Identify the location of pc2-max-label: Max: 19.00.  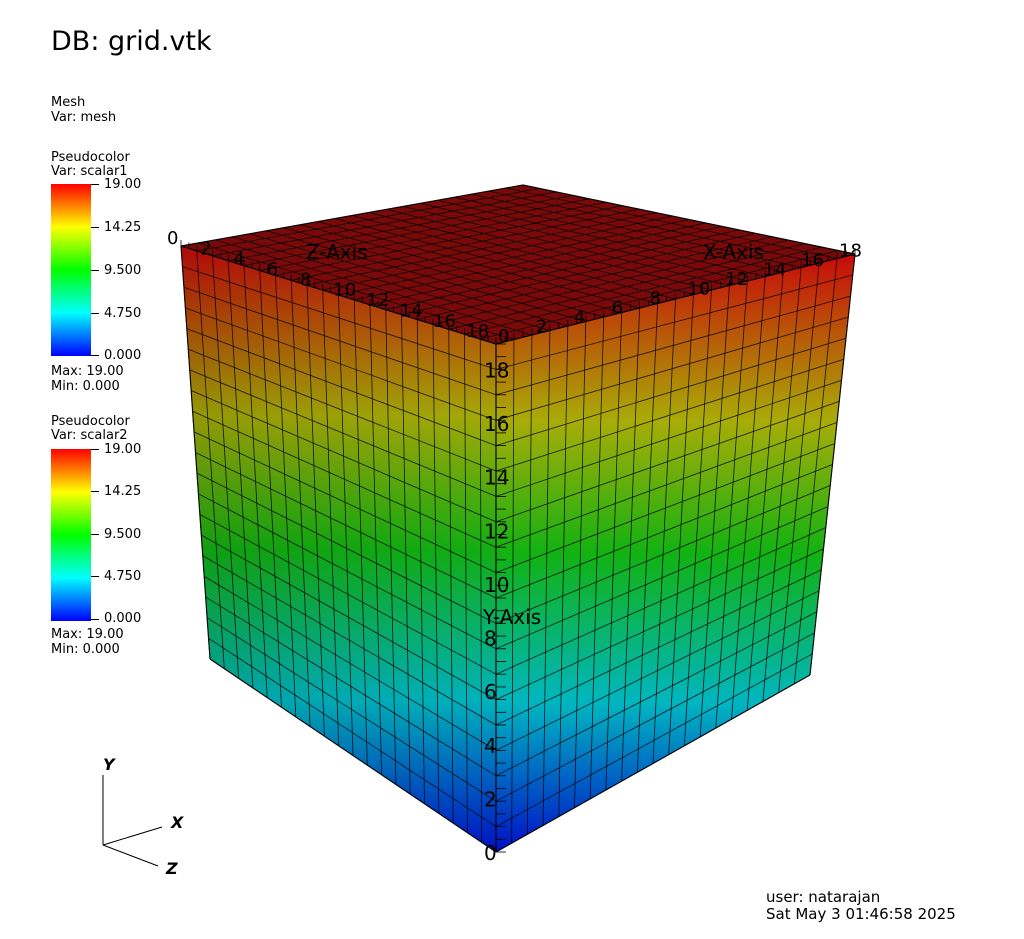
(87, 634).